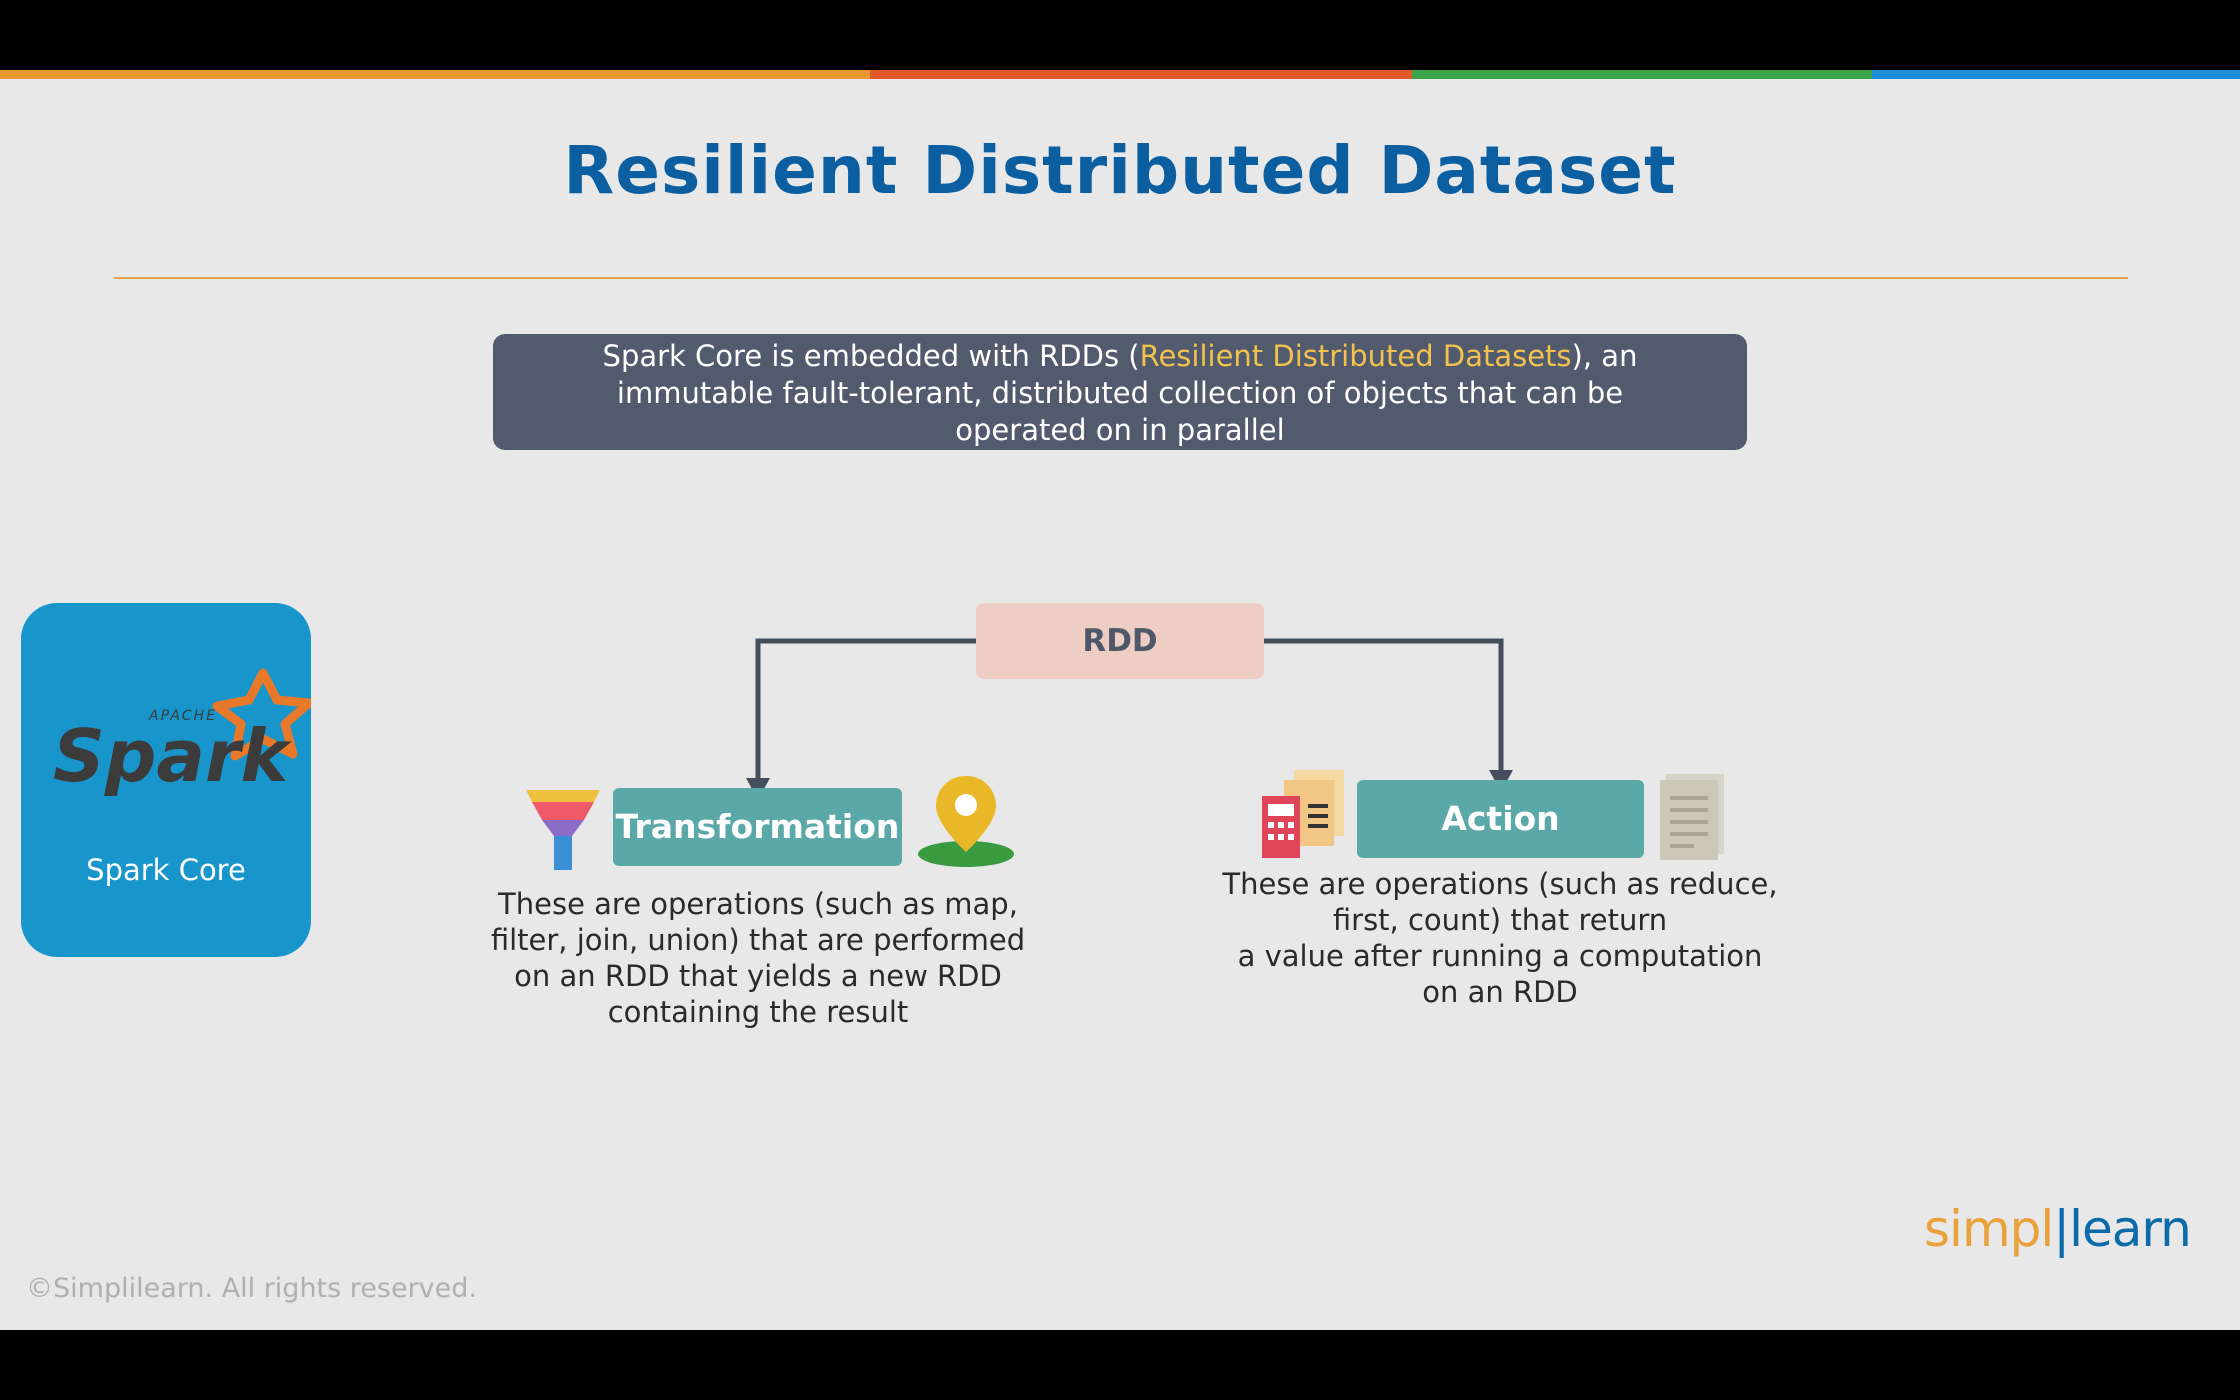 The image size is (2240, 1400). What do you see at coordinates (1355, 356) in the screenshot?
I see `description-highlight: Resilient Distributed Datasets` at bounding box center [1355, 356].